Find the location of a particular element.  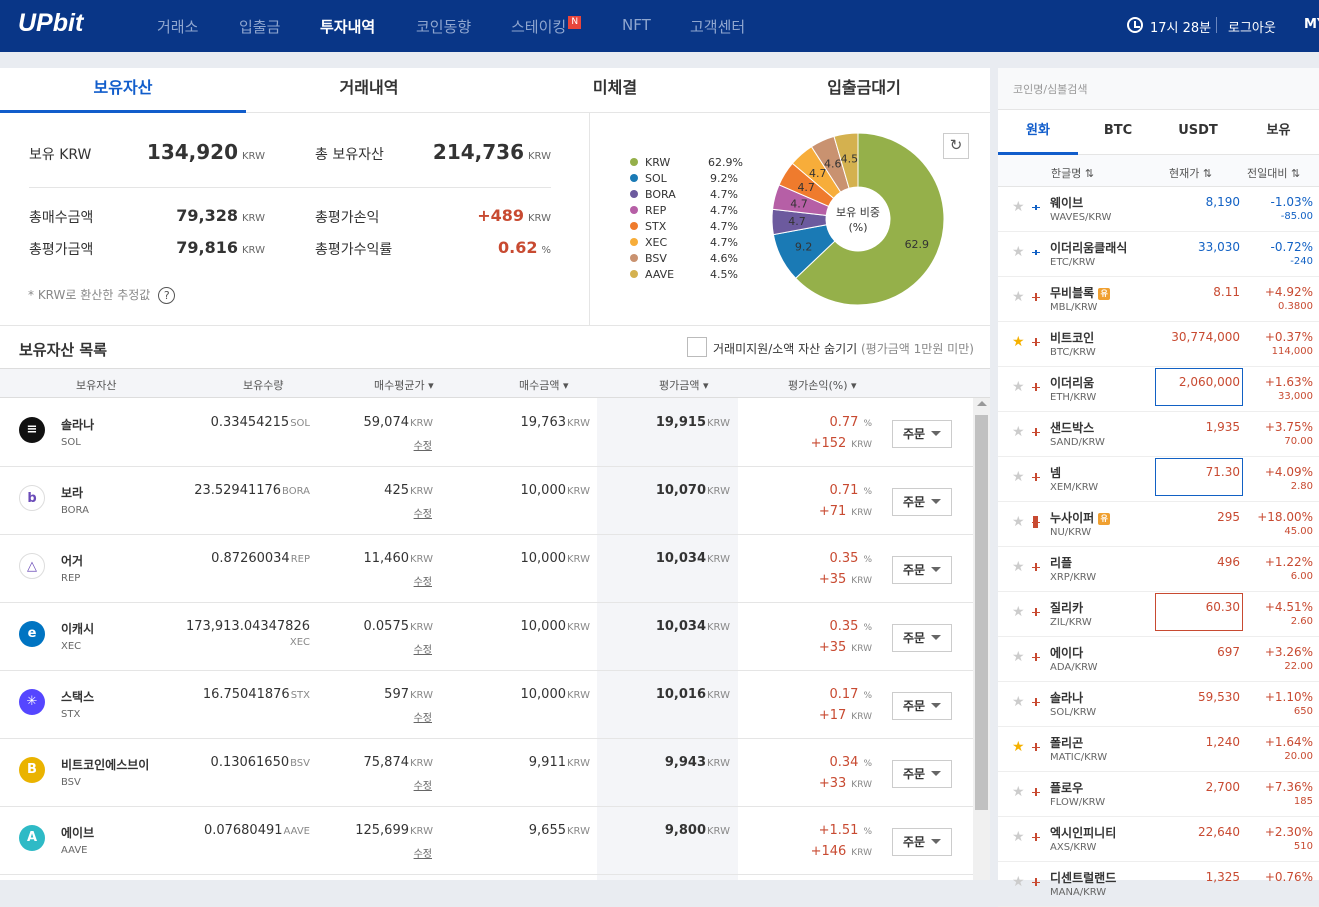

market-row-mbl: ★ 무비블록 유 MBL/KRW 8.11 +4.92% 0.3800 is located at coordinates (1158, 299).